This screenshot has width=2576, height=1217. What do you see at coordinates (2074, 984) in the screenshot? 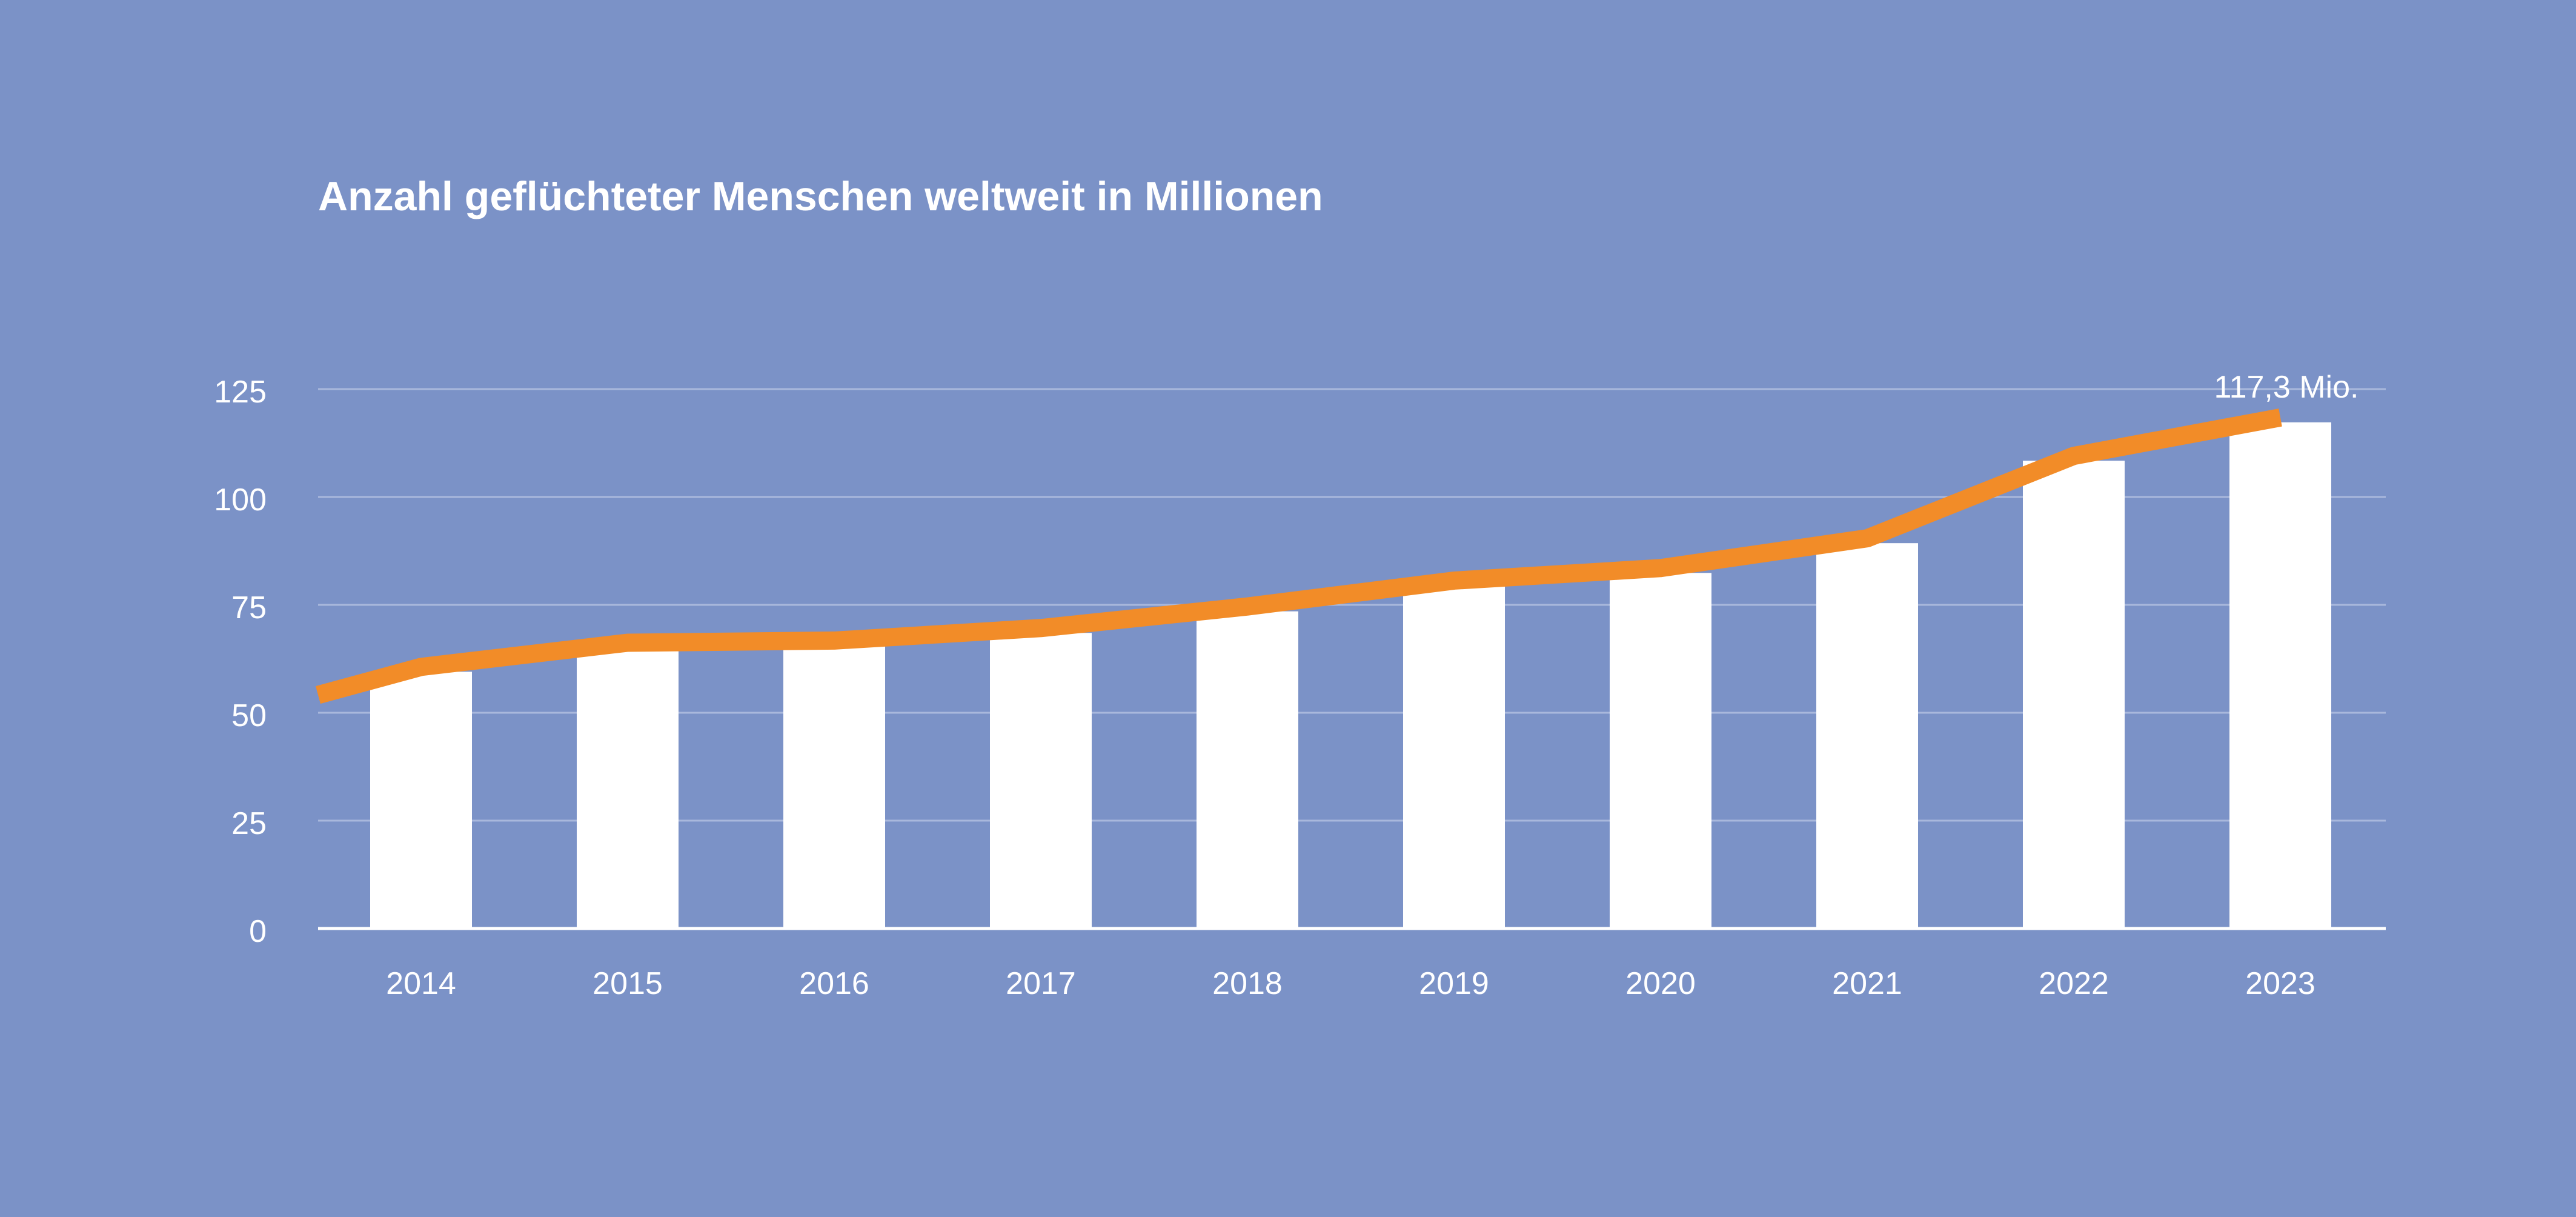
I see `x-tick-label: 2022` at bounding box center [2074, 984].